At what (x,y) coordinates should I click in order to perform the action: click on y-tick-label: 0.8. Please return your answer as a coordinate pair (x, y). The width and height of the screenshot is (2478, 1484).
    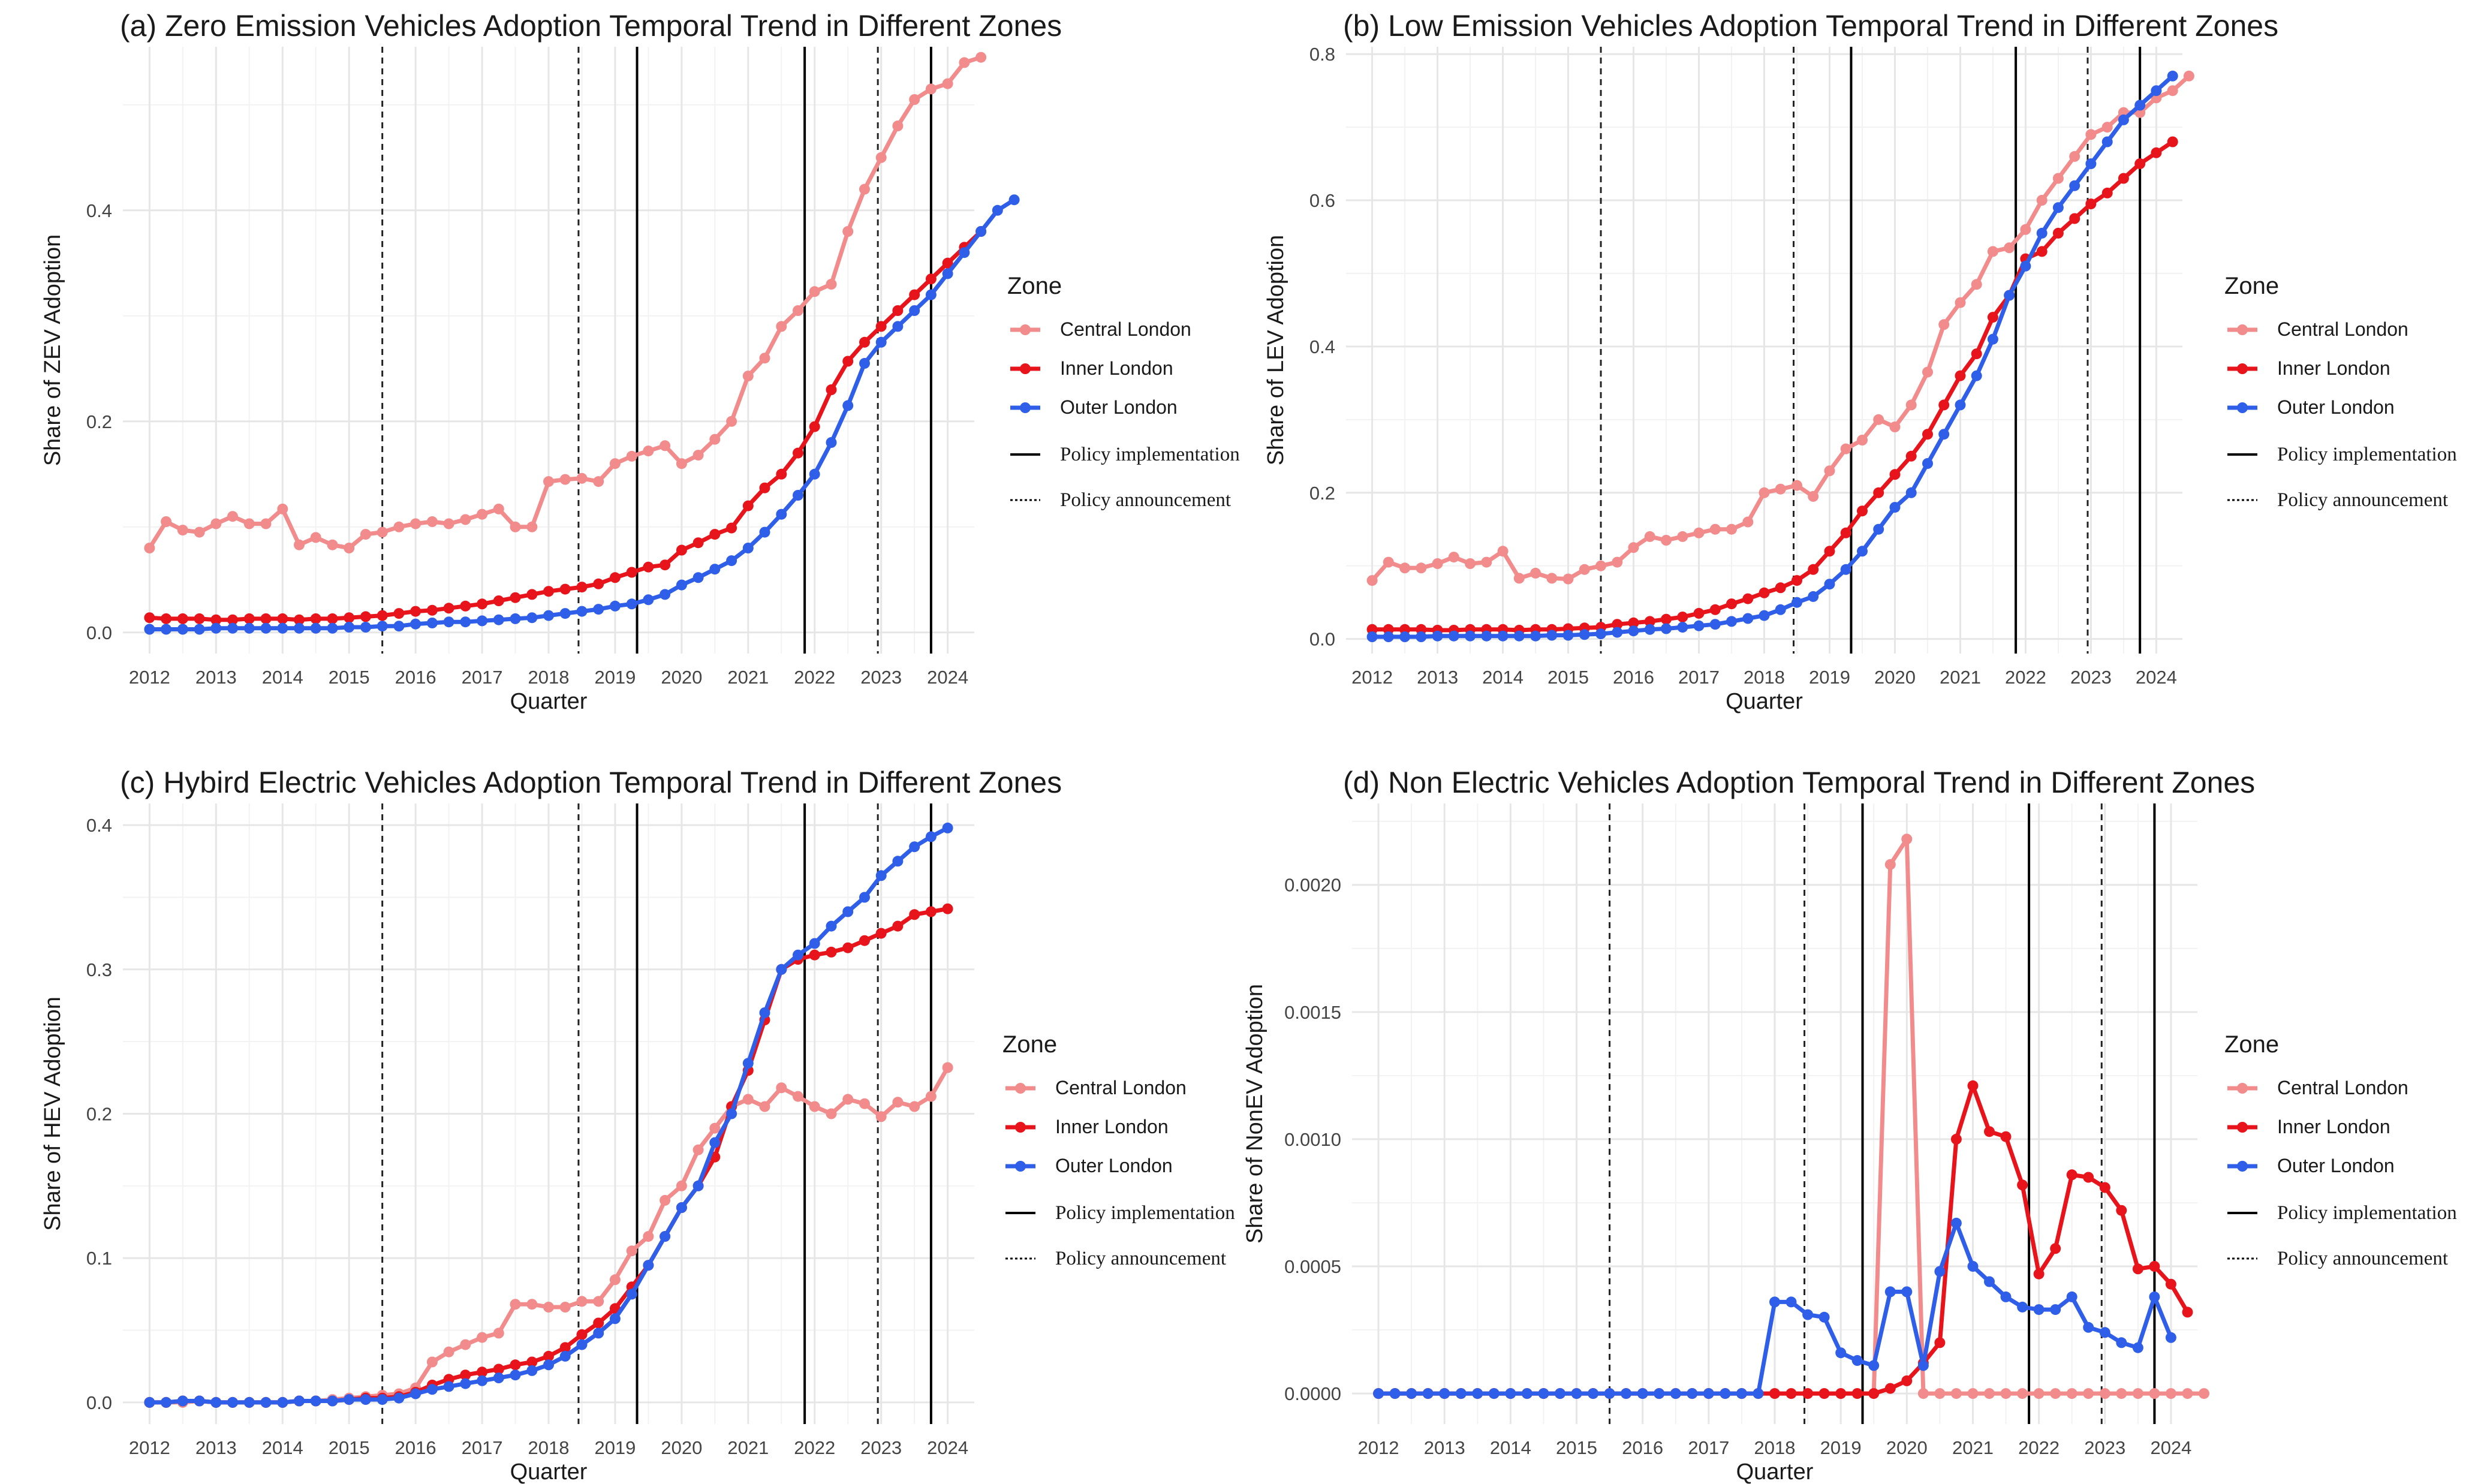
    Looking at the image, I should click on (1322, 54).